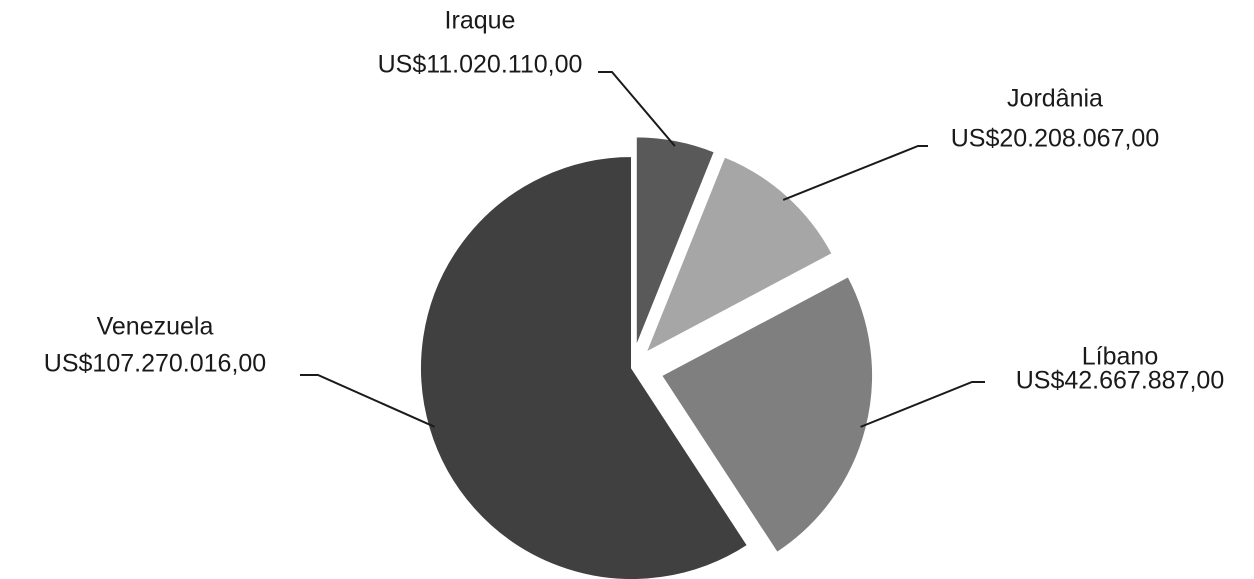 This screenshot has width=1254, height=579. What do you see at coordinates (1120, 357) in the screenshot?
I see `slice-label: Líbano` at bounding box center [1120, 357].